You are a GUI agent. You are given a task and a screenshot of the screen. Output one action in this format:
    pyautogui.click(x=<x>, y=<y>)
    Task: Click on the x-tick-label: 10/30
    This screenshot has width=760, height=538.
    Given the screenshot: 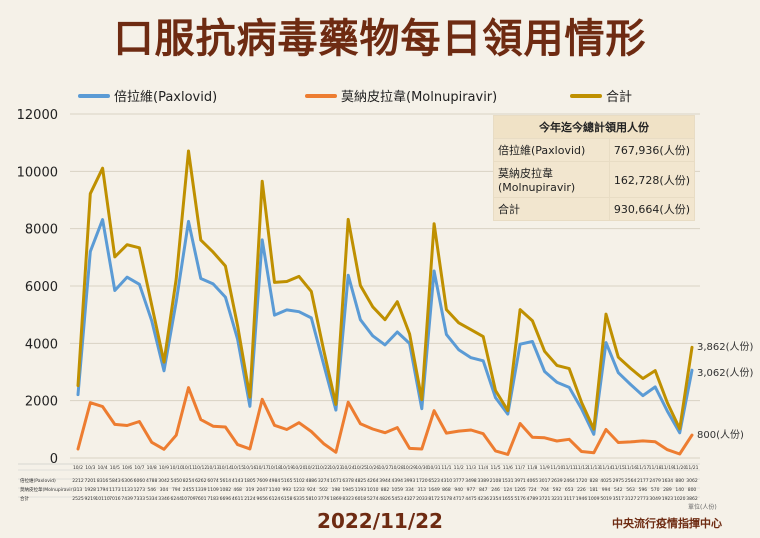 What is the action you would take?
    pyautogui.click(x=421, y=468)
    